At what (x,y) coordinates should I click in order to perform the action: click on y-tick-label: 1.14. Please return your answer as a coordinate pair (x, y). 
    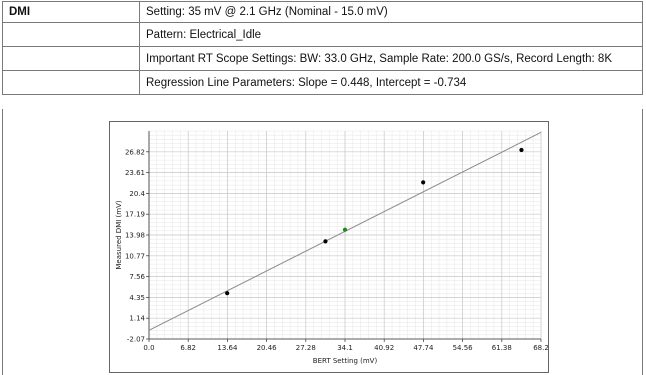
    Looking at the image, I should click on (137, 319).